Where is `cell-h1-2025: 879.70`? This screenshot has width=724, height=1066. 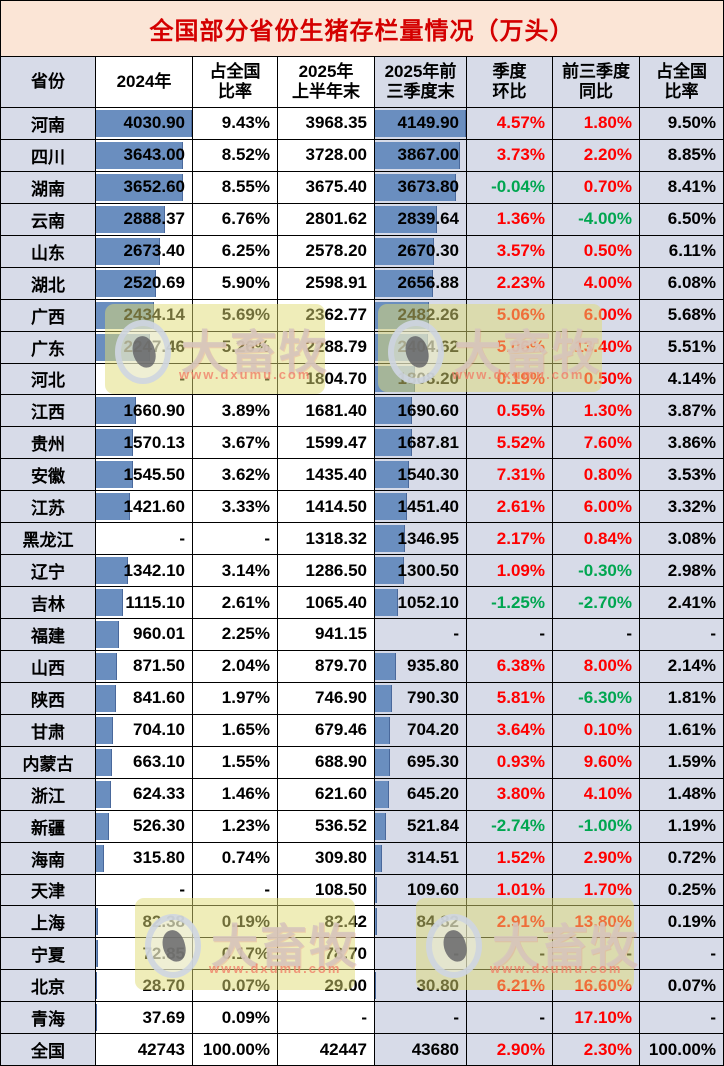
cell-h1-2025: 879.70 is located at coordinates (326, 666).